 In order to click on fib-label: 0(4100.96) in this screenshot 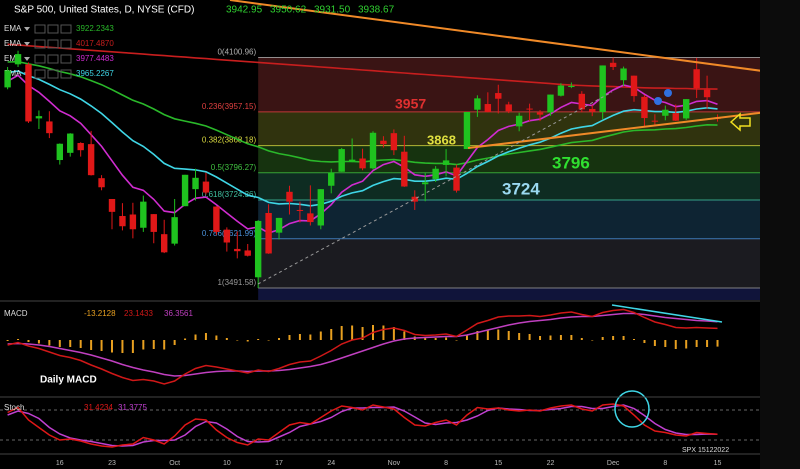, I will do `click(236, 52)`.